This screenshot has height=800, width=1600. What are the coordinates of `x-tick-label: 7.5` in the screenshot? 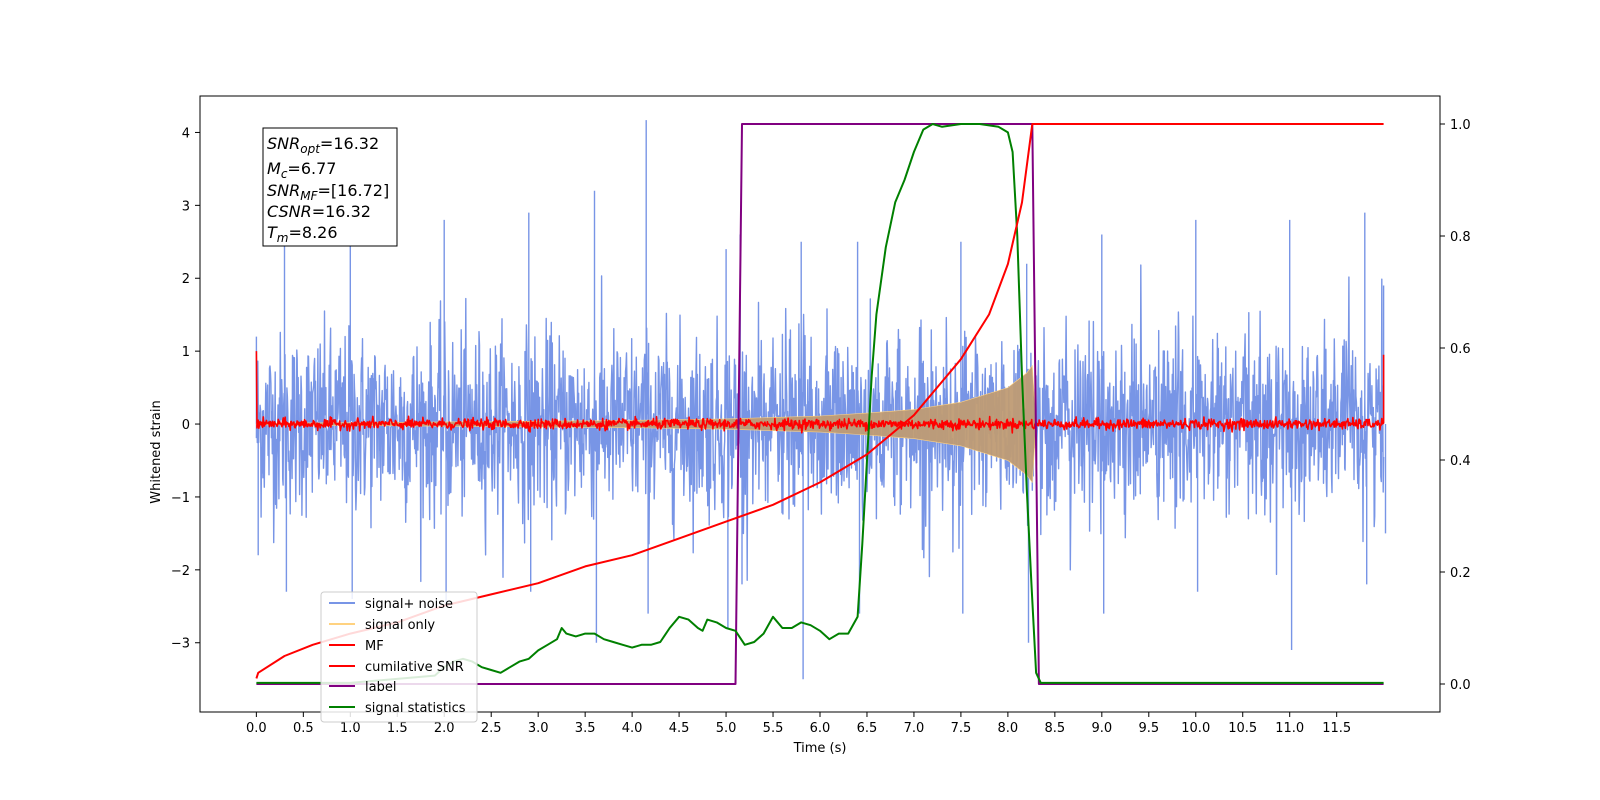 It's located at (961, 728).